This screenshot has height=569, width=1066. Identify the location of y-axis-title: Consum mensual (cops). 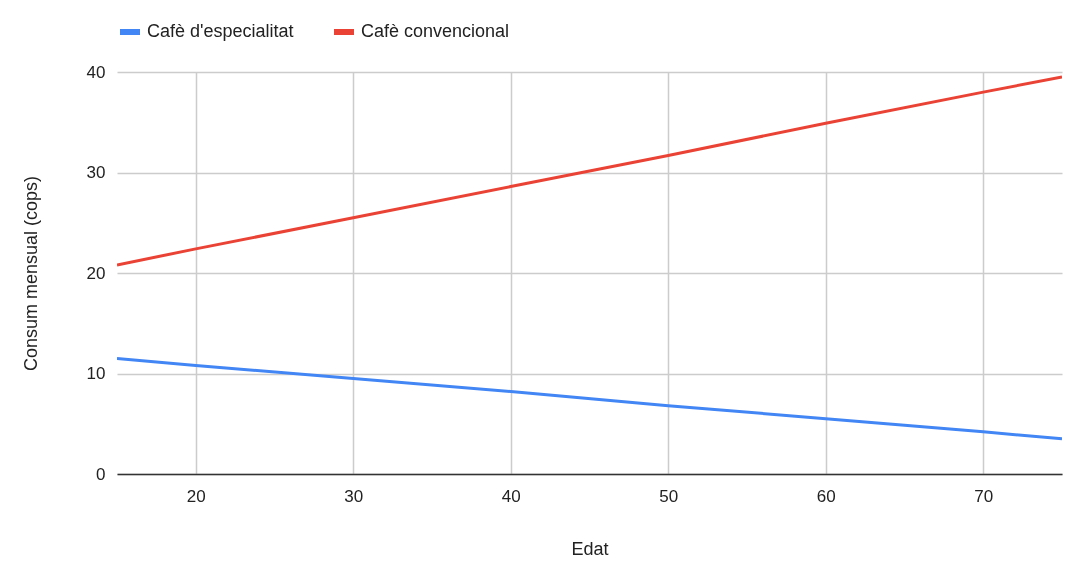
(30, 273).